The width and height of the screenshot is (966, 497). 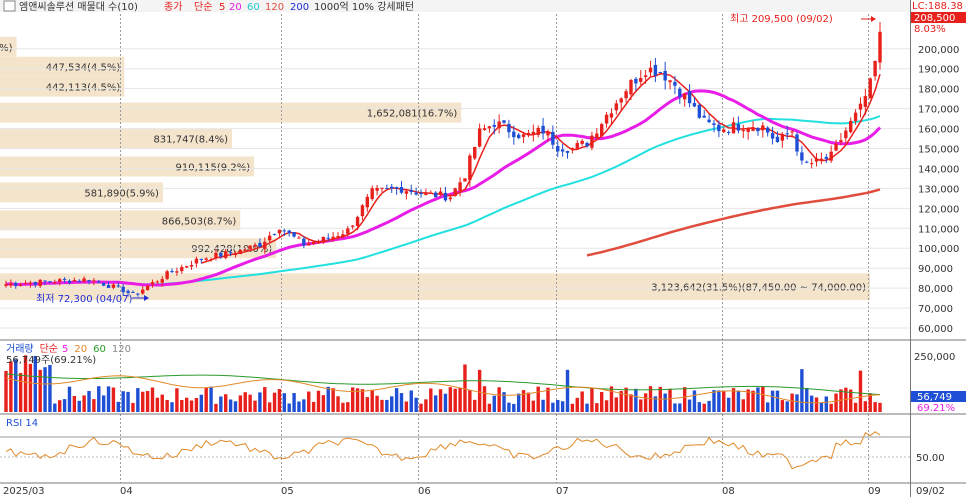 What do you see at coordinates (49, 349) in the screenshot?
I see `volume-ma-prefix: 단순` at bounding box center [49, 349].